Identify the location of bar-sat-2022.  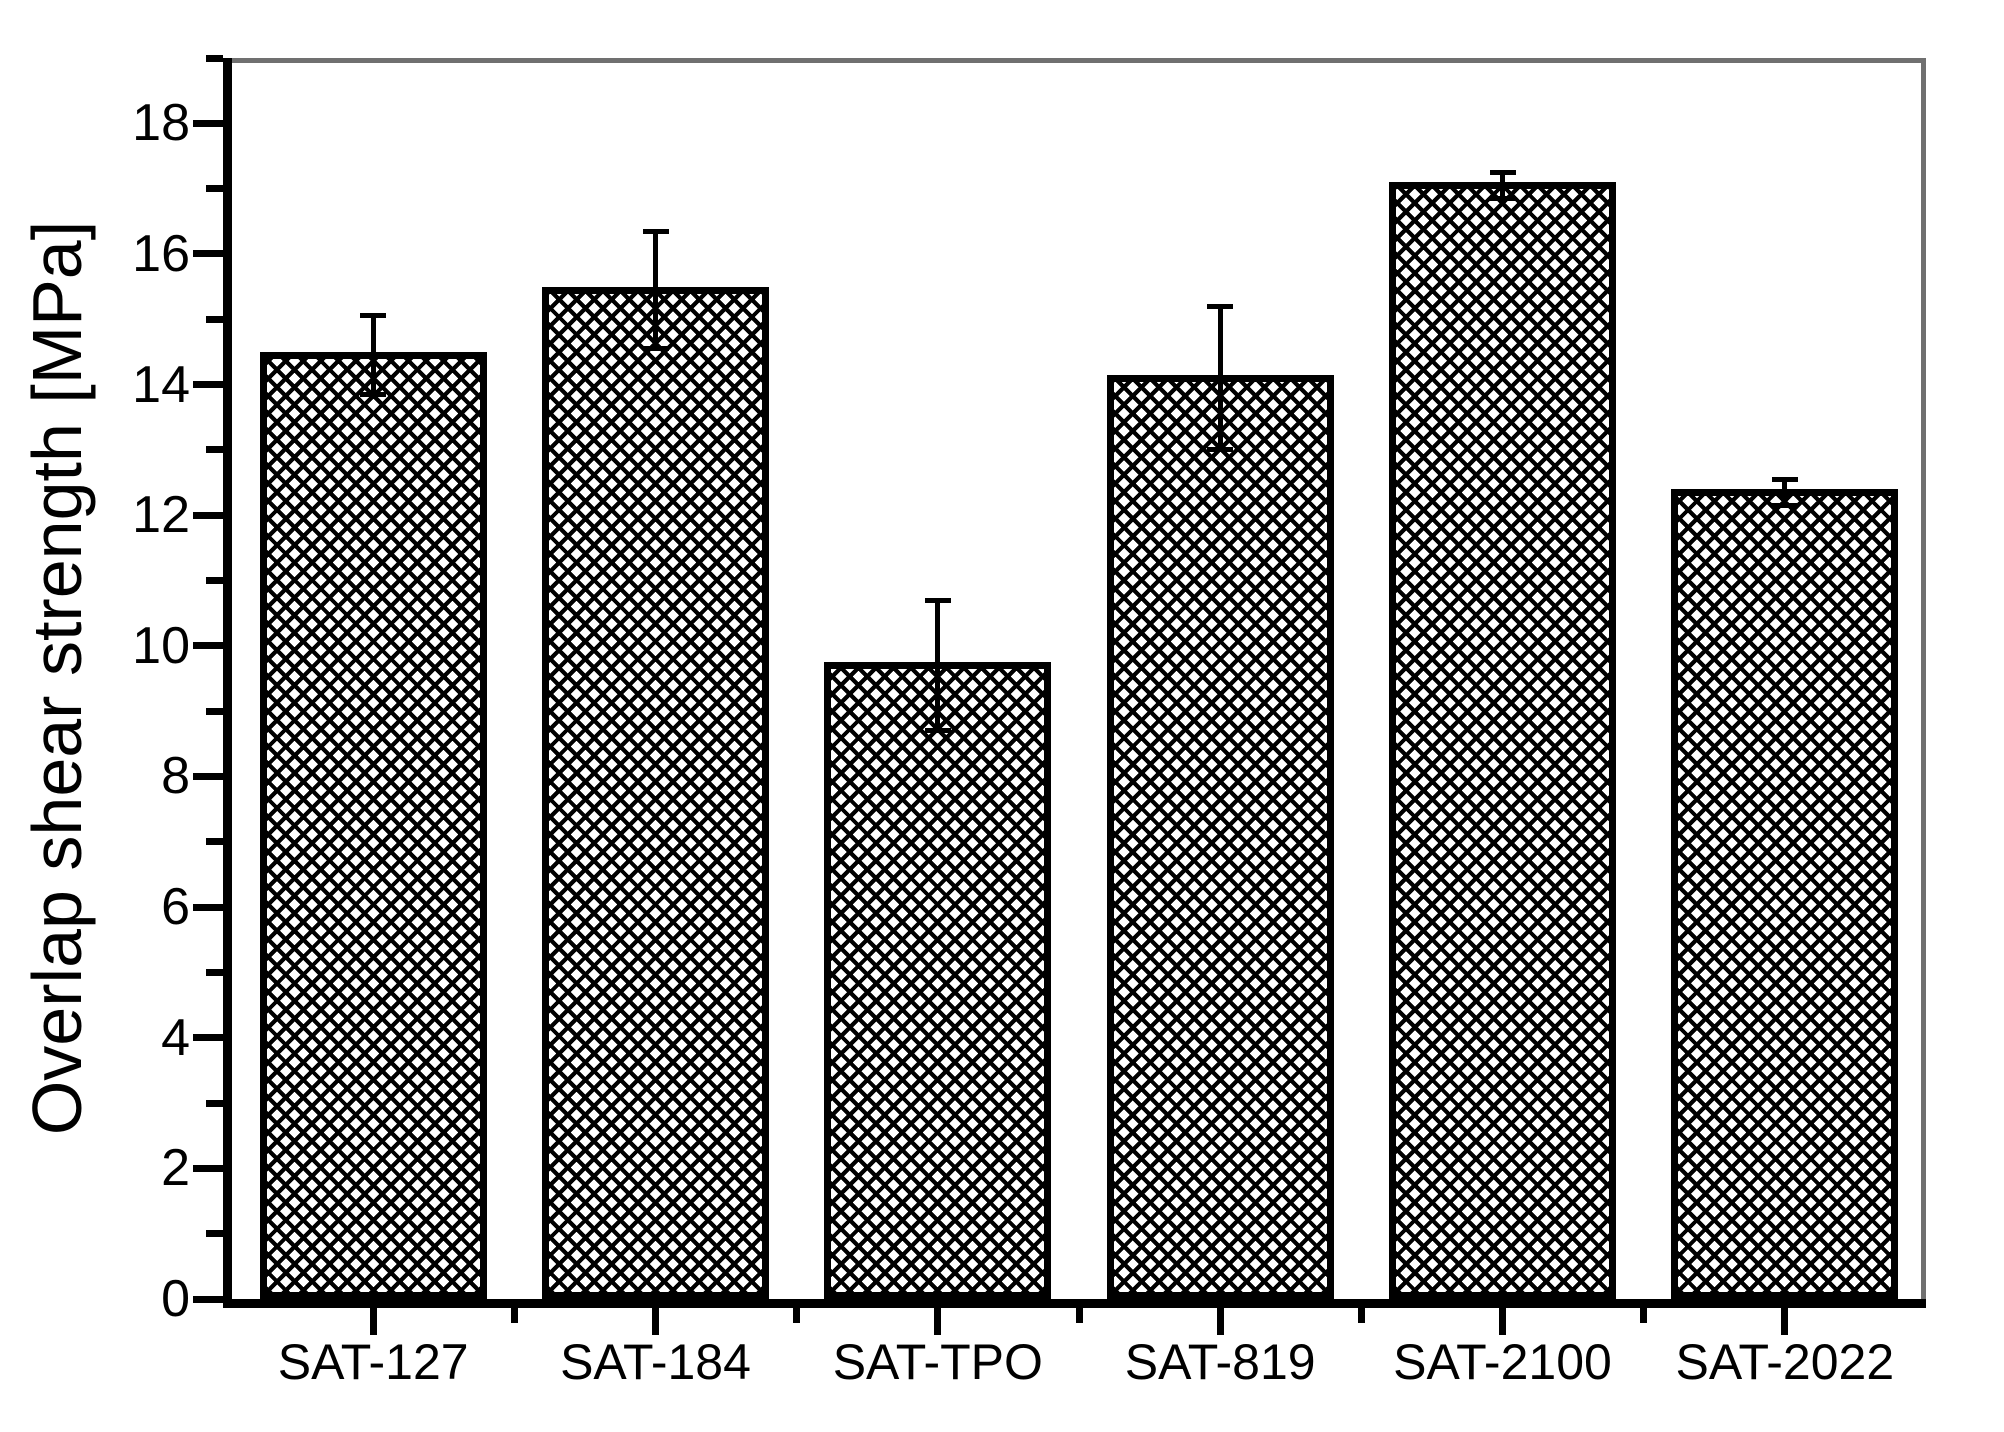
(1785, 894).